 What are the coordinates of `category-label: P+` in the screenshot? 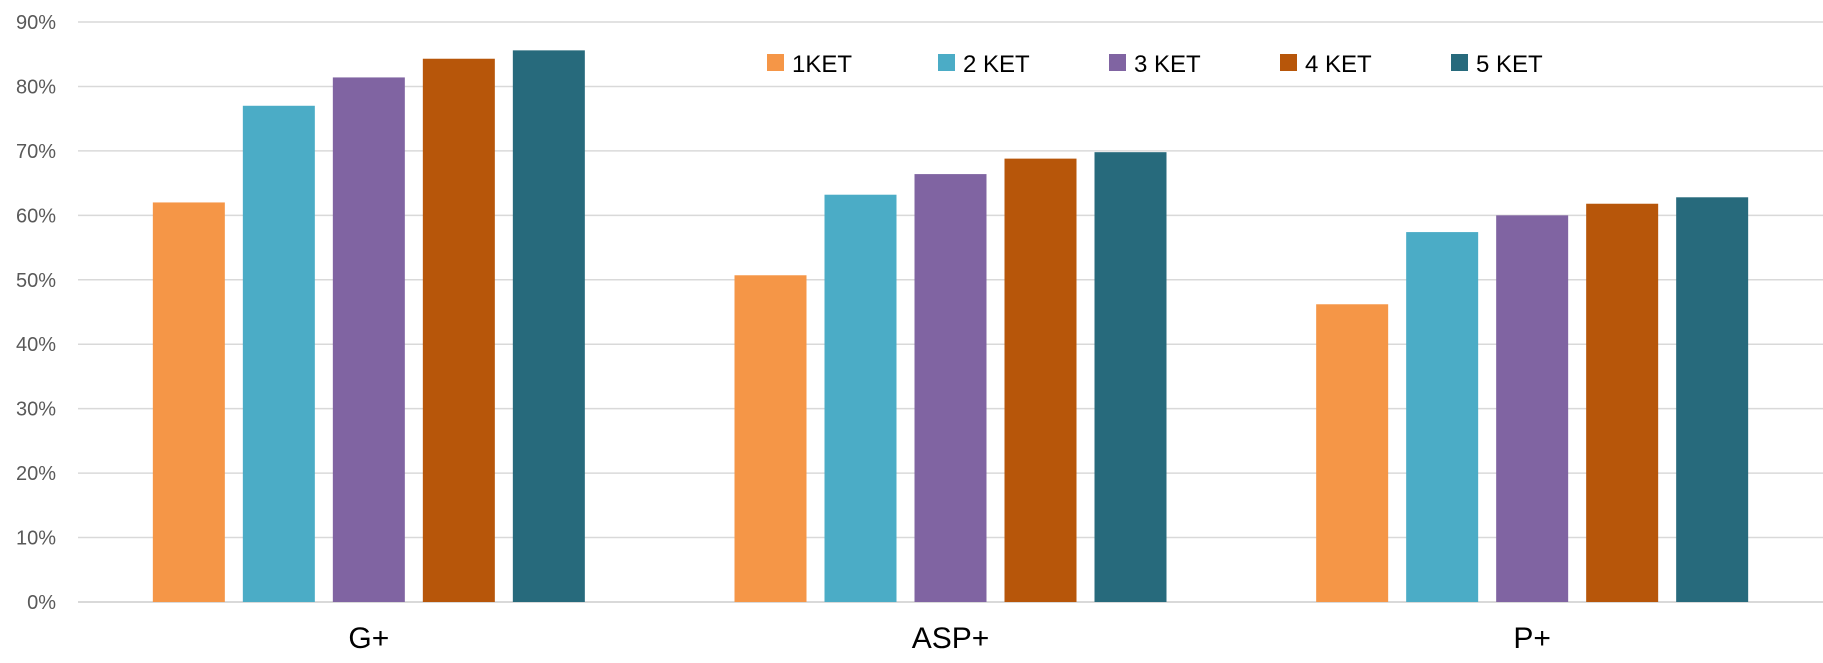 It's located at (1532, 638).